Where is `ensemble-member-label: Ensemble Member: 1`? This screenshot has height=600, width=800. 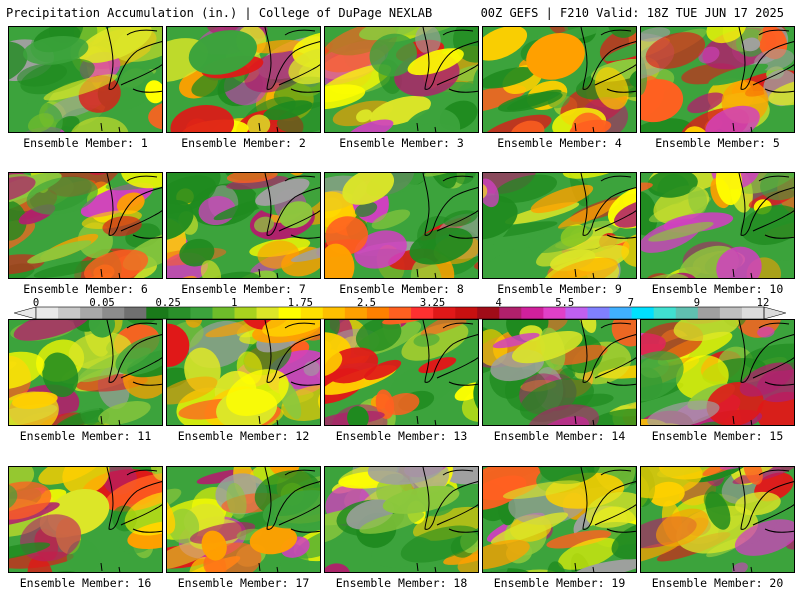
ensemble-member-label: Ensemble Member: 1 is located at coordinates (85, 143).